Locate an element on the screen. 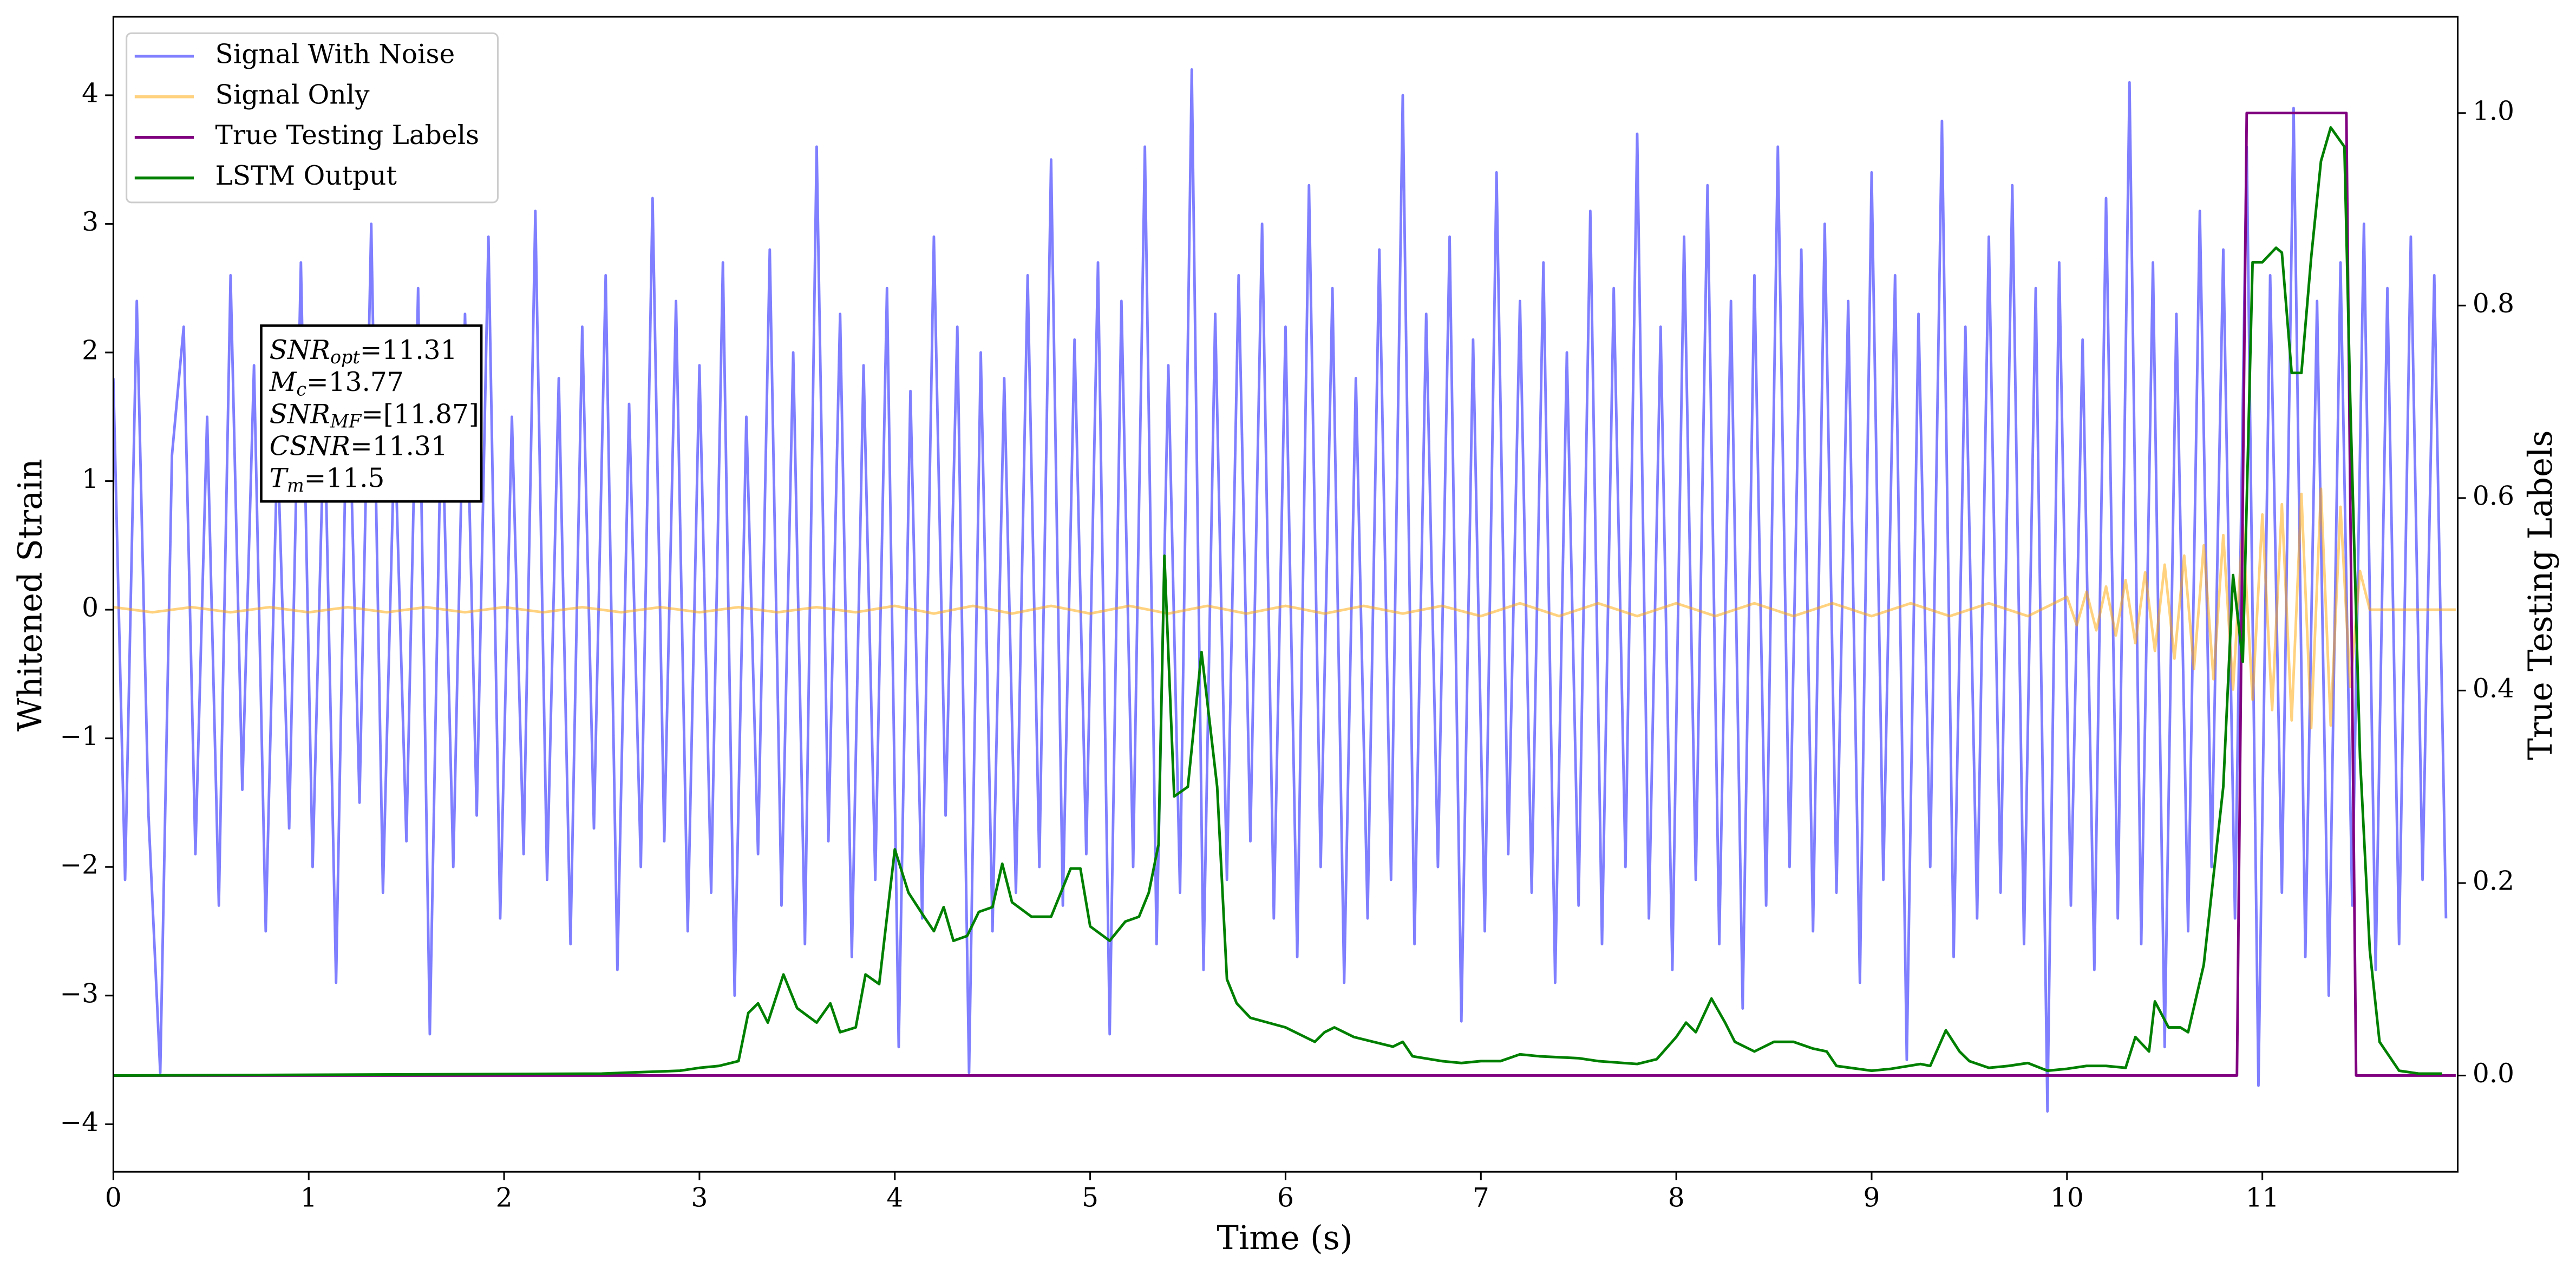 Image resolution: width=2576 pixels, height=1274 pixels. annotation-box is located at coordinates (371, 413).